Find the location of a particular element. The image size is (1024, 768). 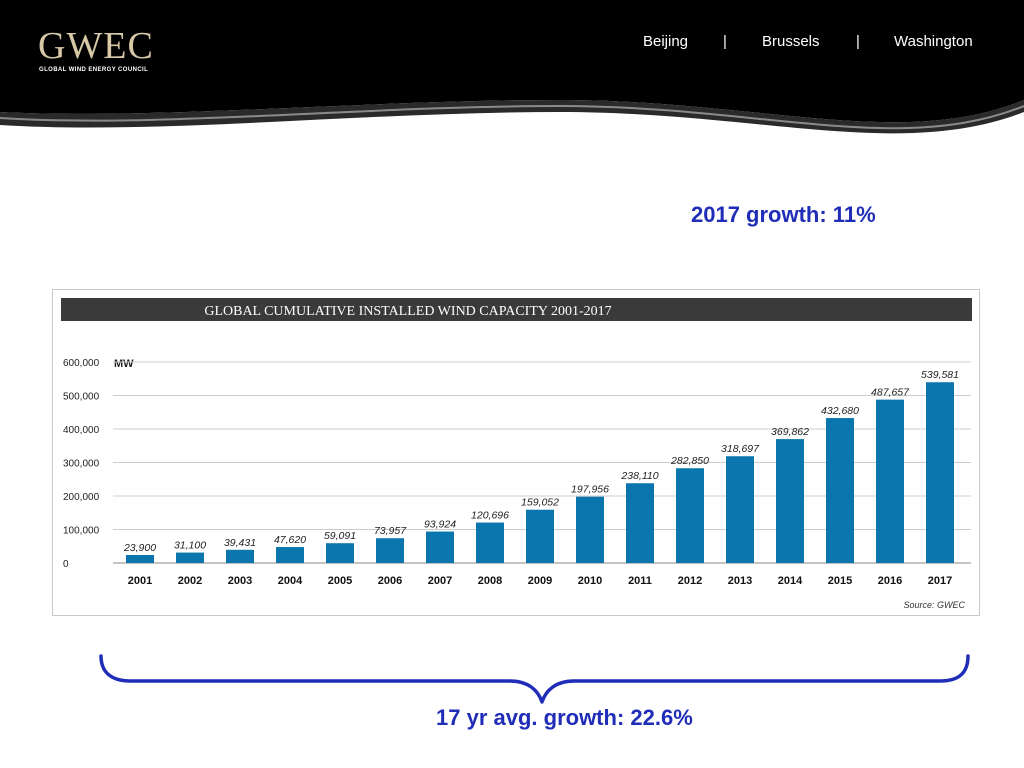

x-tick-label: 2009 is located at coordinates (540, 581).